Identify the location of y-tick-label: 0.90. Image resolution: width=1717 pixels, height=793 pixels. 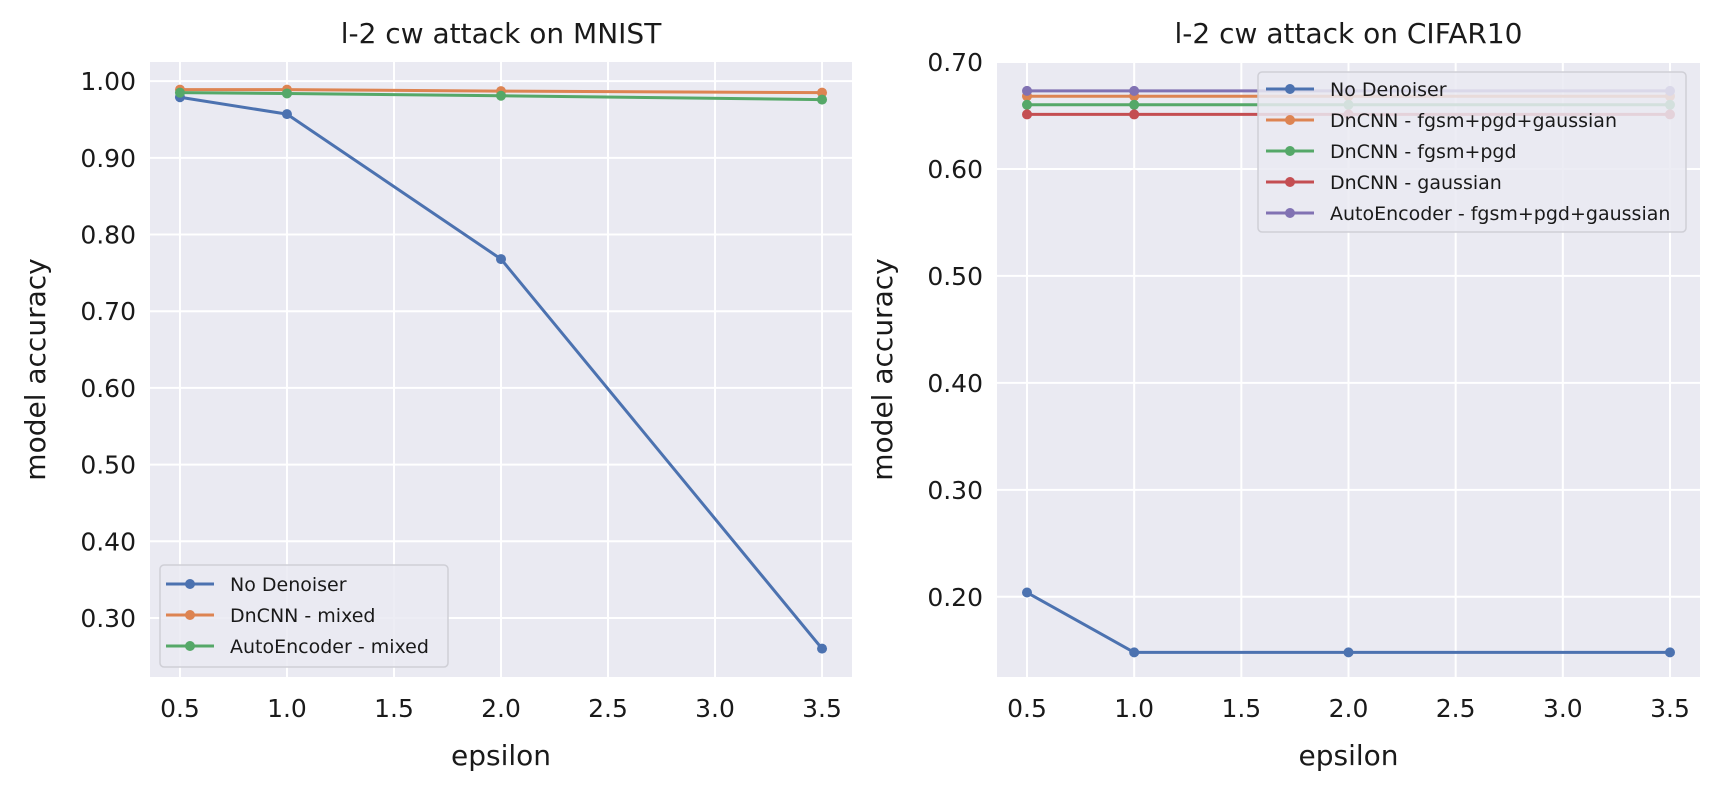
(108, 158).